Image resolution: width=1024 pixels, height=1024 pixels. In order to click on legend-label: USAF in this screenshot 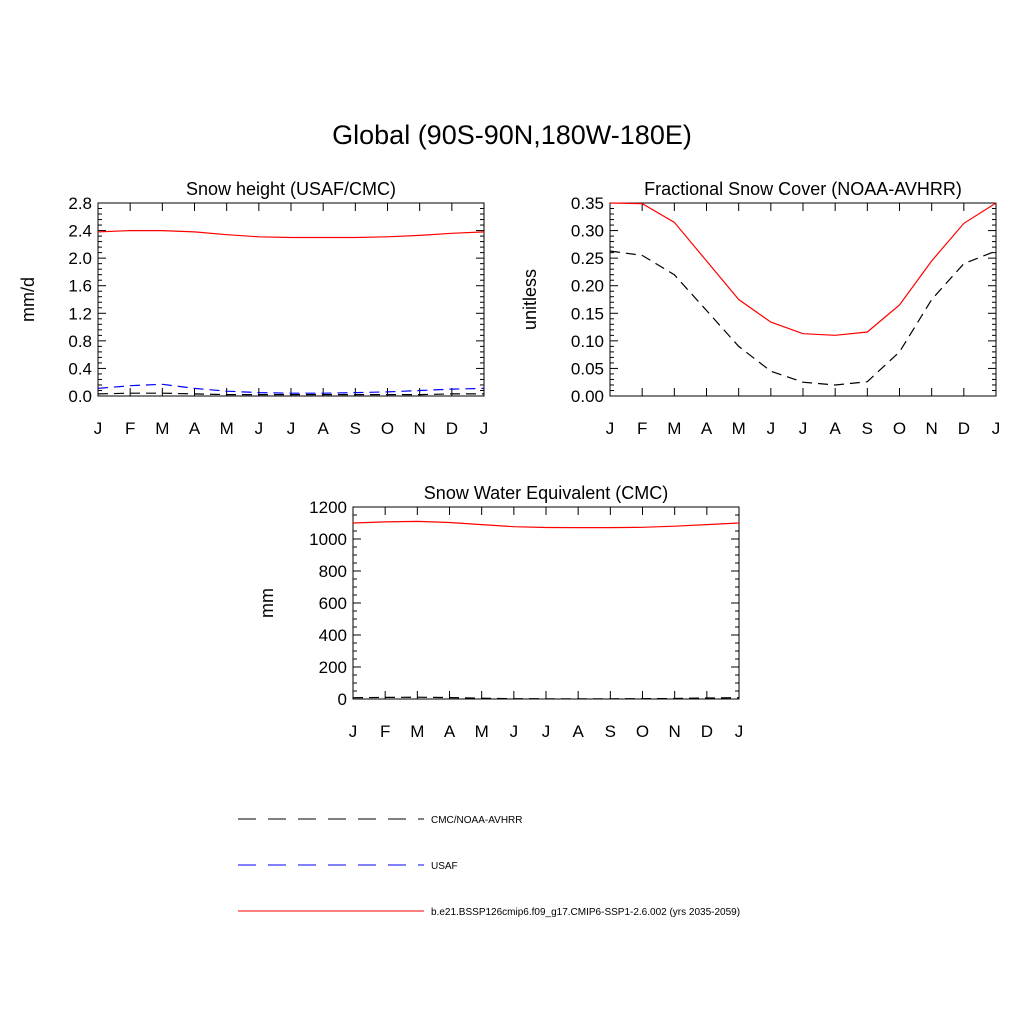, I will do `click(444, 866)`.